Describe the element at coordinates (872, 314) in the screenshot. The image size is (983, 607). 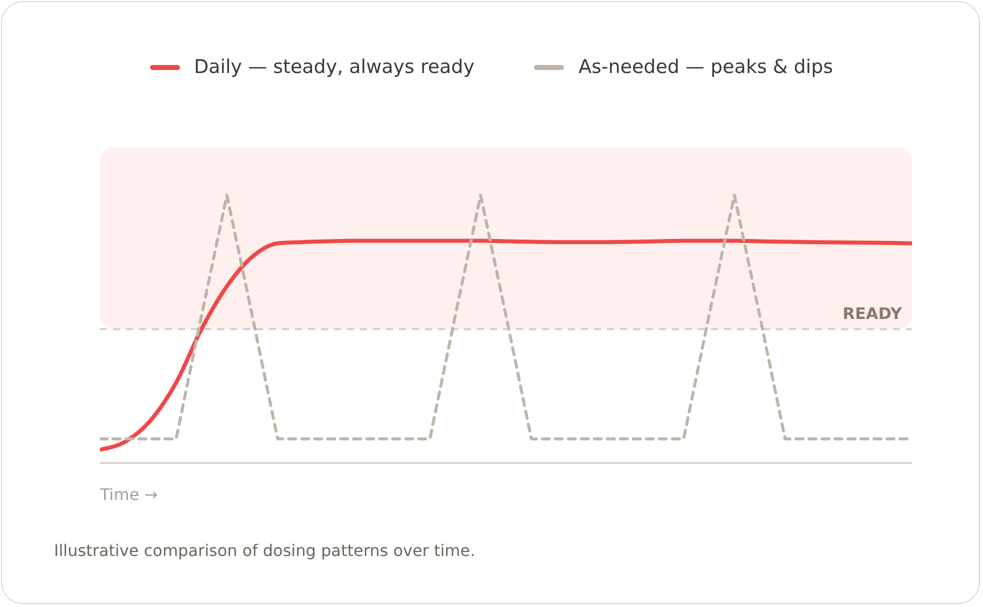
I see `ref-line-label: READY` at that location.